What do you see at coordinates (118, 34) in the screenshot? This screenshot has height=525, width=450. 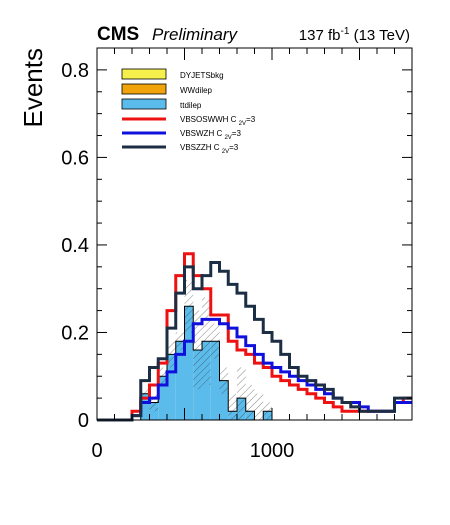 I see `experiment-label: CMS` at bounding box center [118, 34].